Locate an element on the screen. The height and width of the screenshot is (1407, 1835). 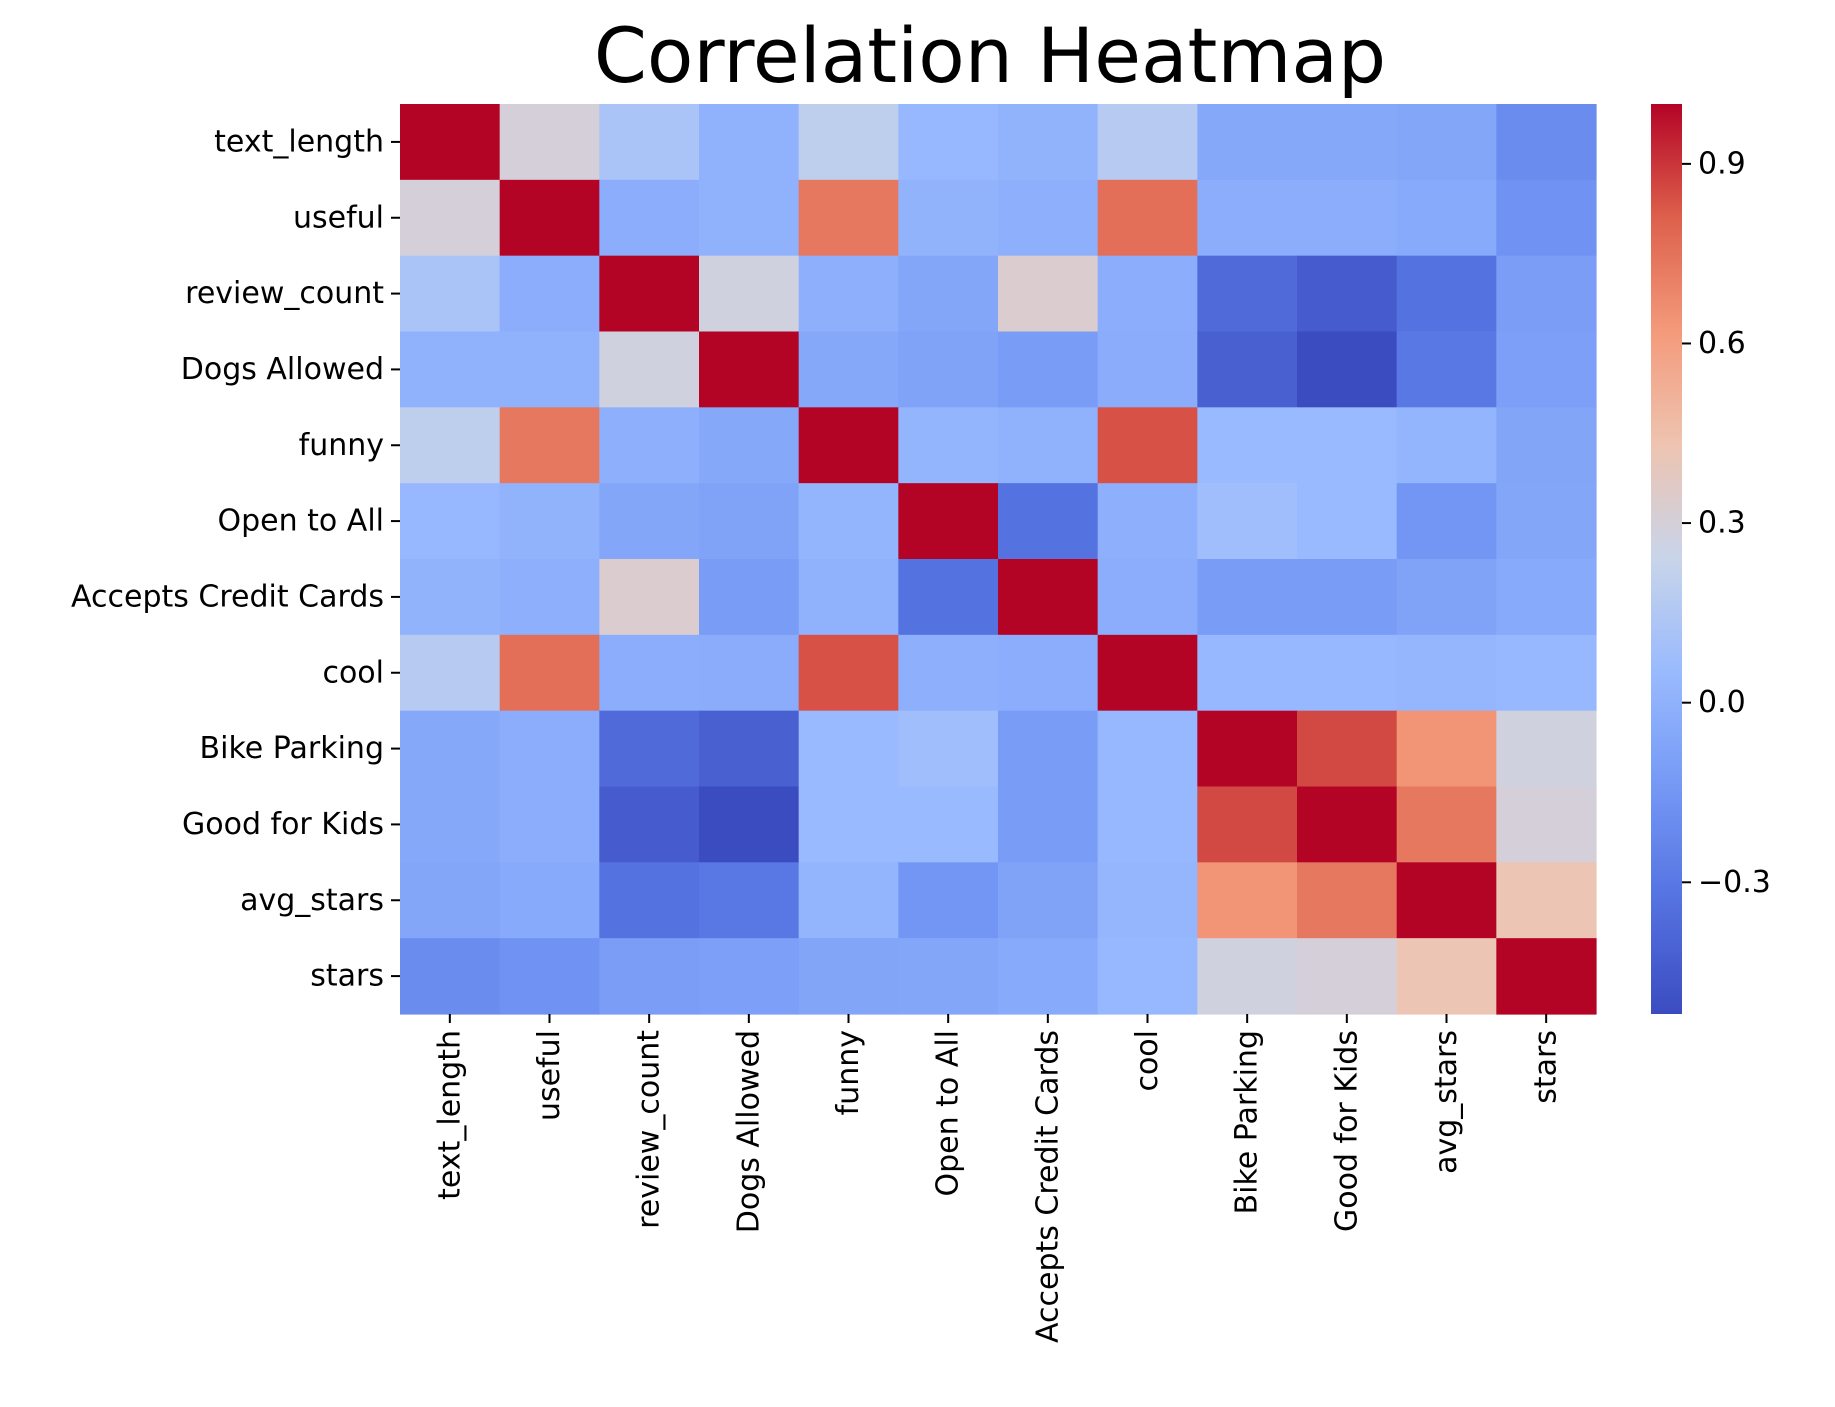
row-label: Good for Kids is located at coordinates (283, 824).